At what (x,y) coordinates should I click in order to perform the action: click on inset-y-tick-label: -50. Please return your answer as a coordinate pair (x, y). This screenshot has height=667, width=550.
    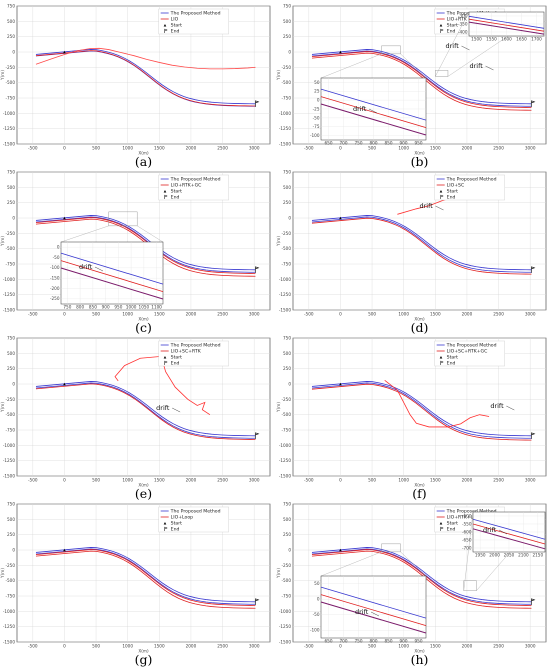
    Looking at the image, I should click on (316, 614).